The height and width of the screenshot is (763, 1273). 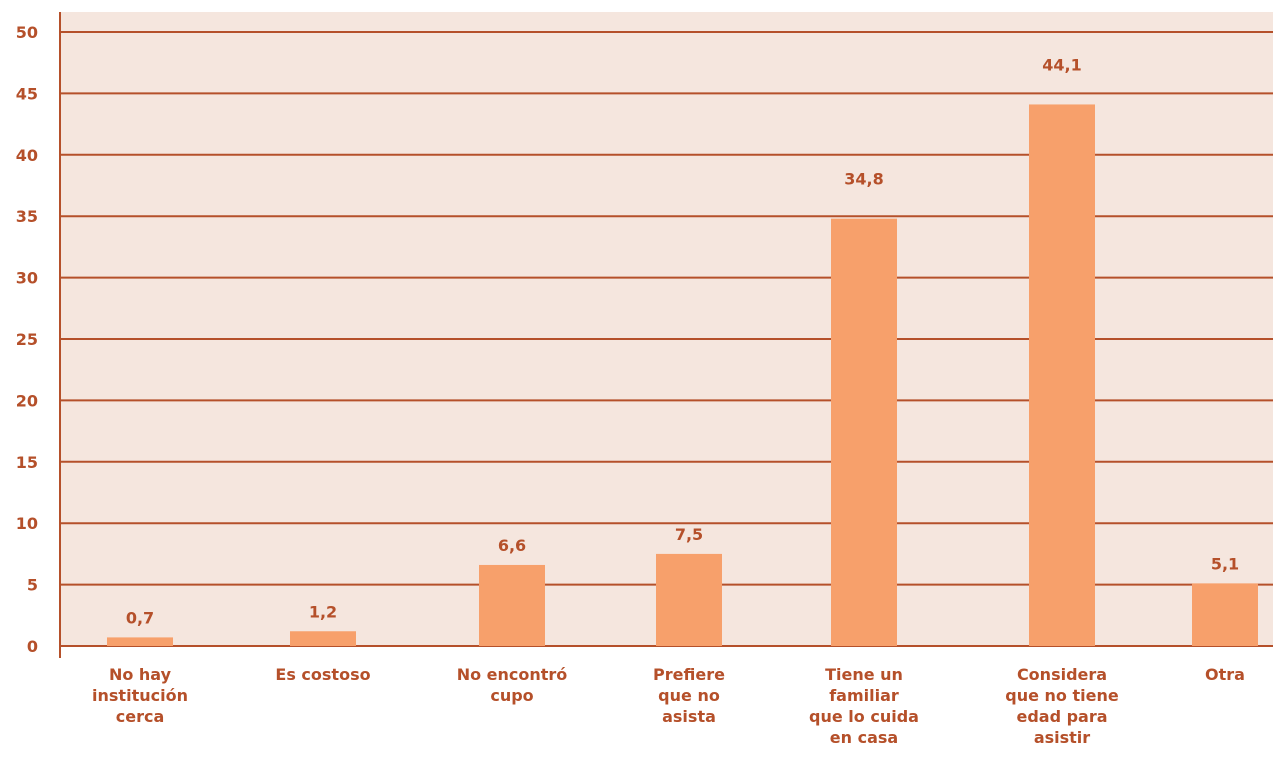 I want to click on y-tick-label: 0, so click(x=32, y=646).